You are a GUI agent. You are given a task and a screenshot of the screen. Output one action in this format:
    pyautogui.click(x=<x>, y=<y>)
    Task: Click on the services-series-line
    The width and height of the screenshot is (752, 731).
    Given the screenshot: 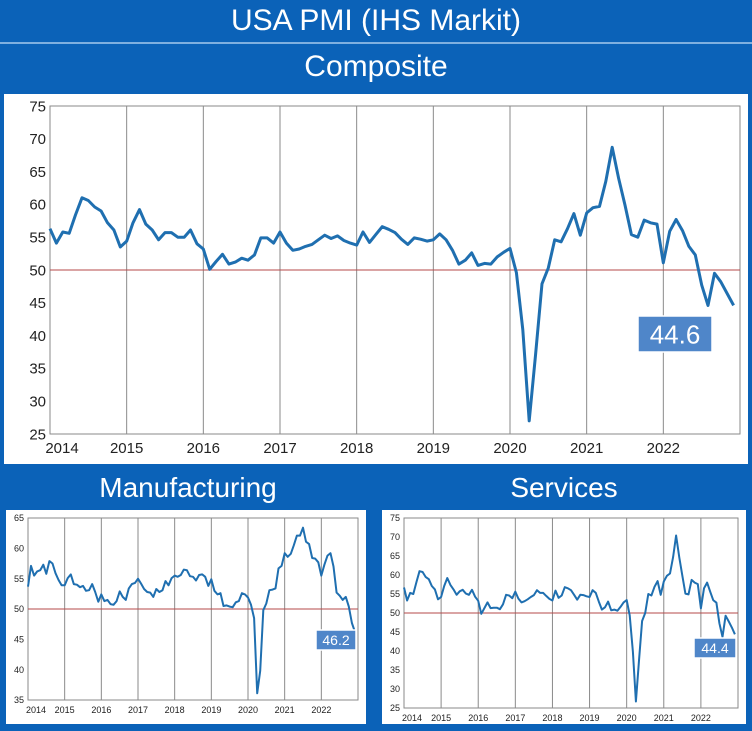 What is the action you would take?
    pyautogui.click(x=569, y=618)
    